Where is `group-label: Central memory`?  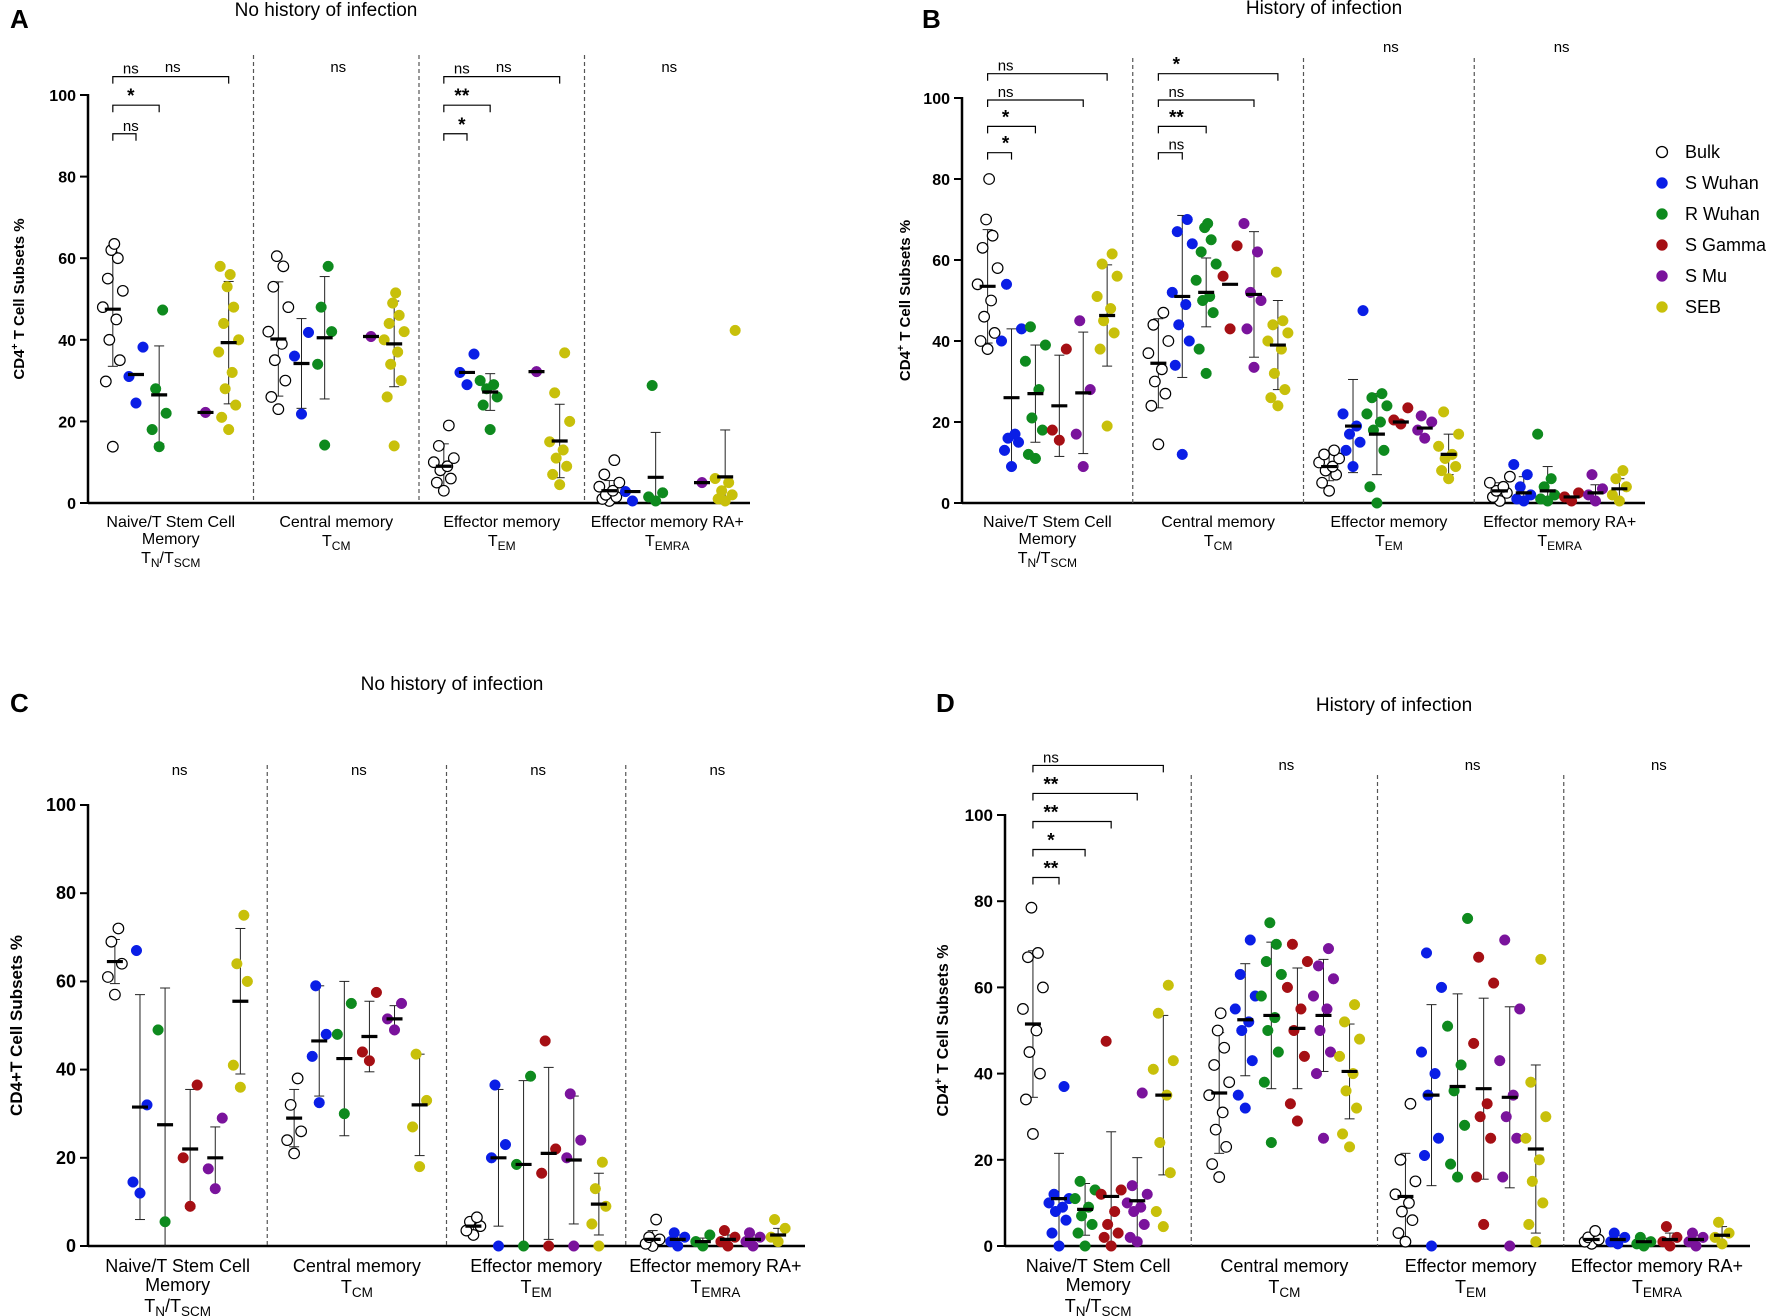
group-label: Central memory is located at coordinates (1218, 522).